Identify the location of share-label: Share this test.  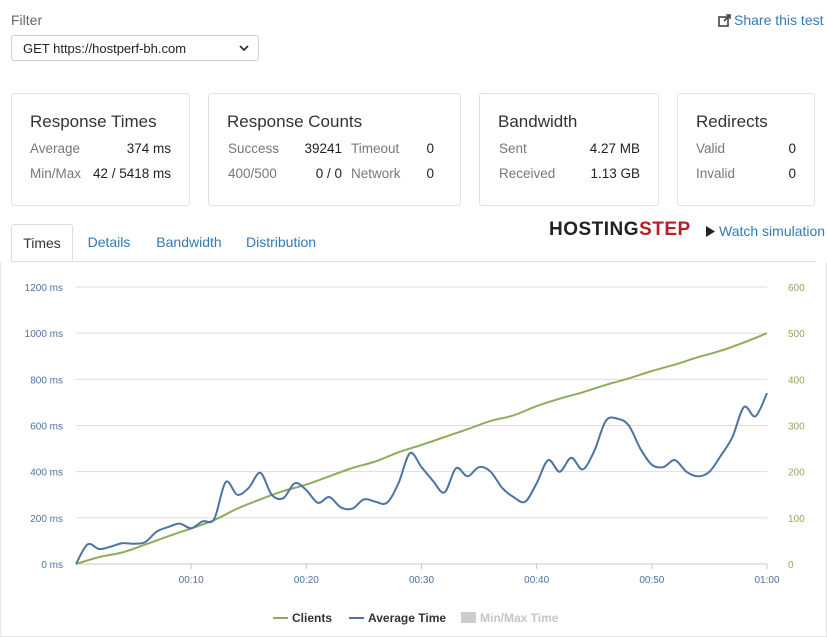
(779, 20).